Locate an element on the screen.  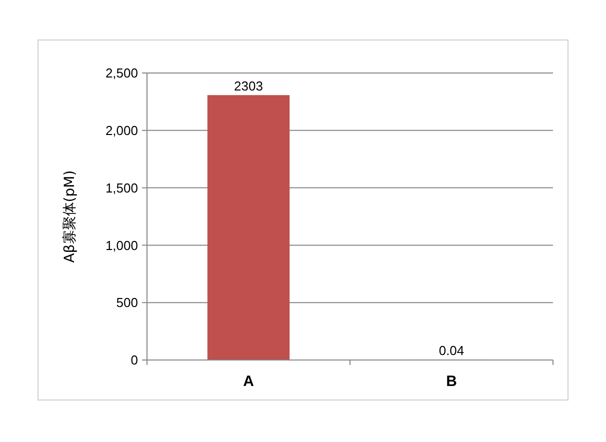
y-tick-label: 0 is located at coordinates (134, 360).